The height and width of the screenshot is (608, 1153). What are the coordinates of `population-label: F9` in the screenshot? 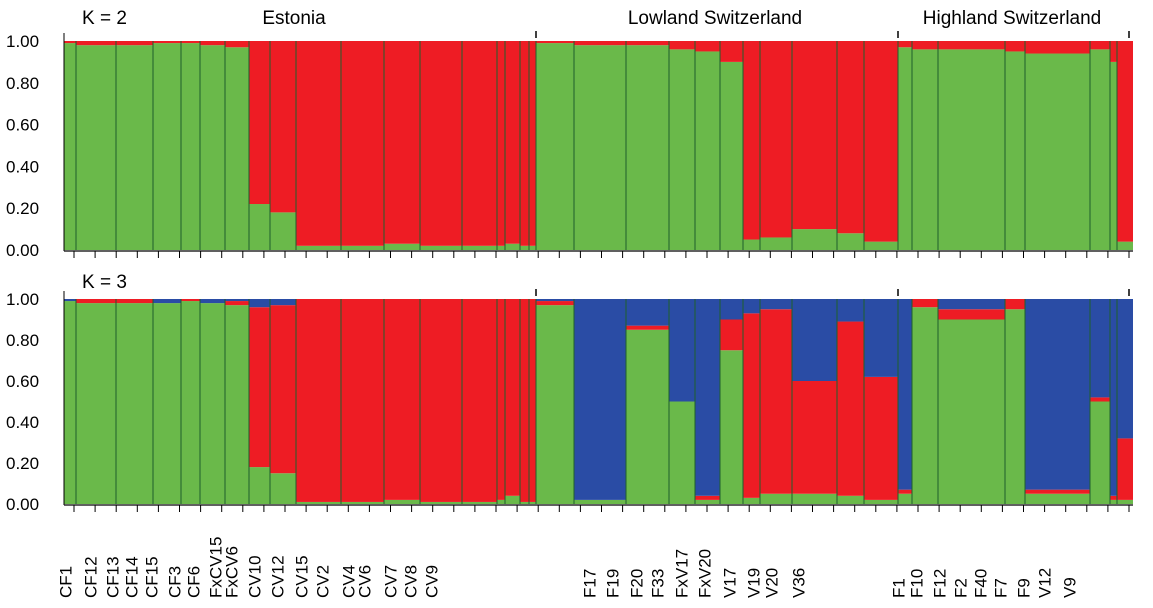 It's located at (1023, 588).